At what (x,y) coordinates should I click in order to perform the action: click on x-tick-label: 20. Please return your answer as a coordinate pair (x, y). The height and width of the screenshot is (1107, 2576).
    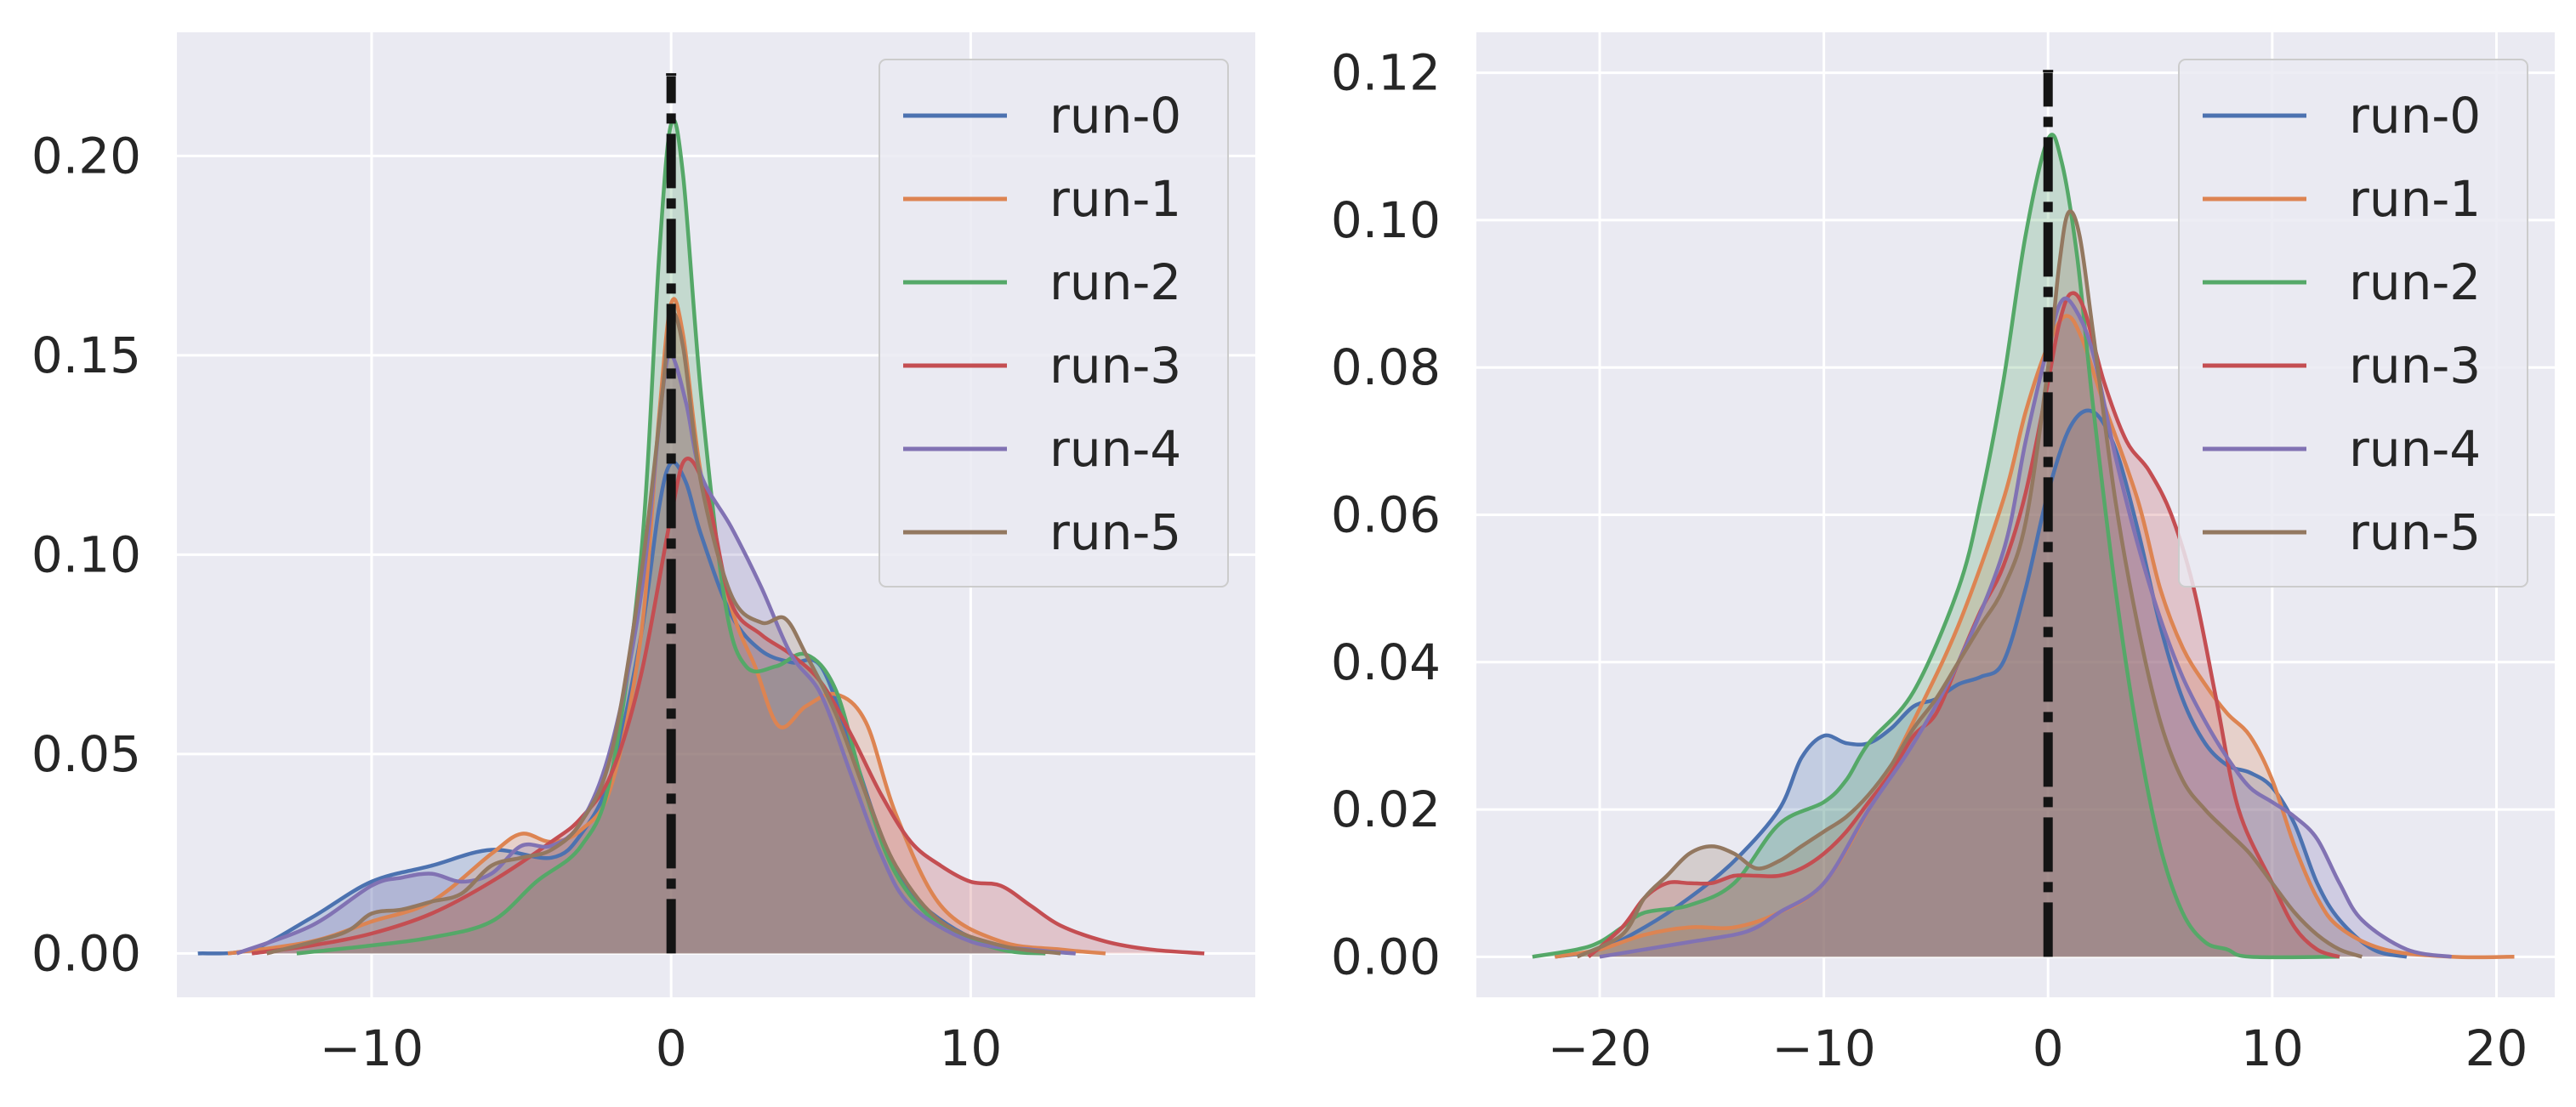
    Looking at the image, I should click on (2496, 1048).